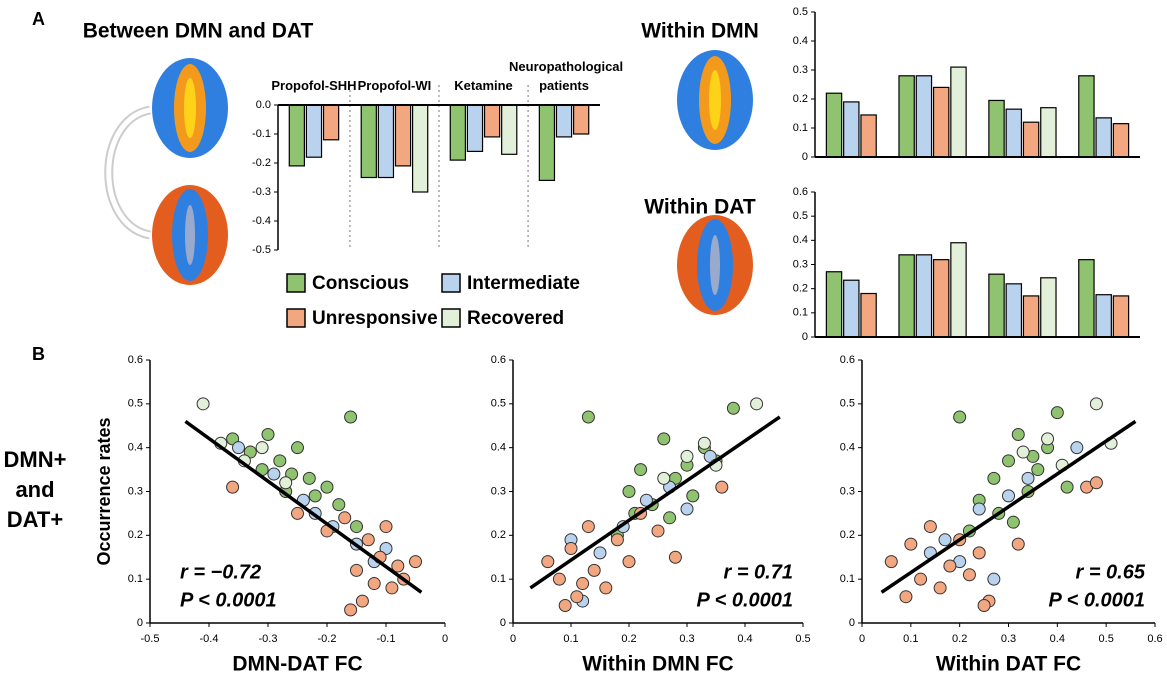 The image size is (1167, 683). Describe the element at coordinates (209, 639) in the screenshot. I see `x-tick-label: -0.4` at that location.